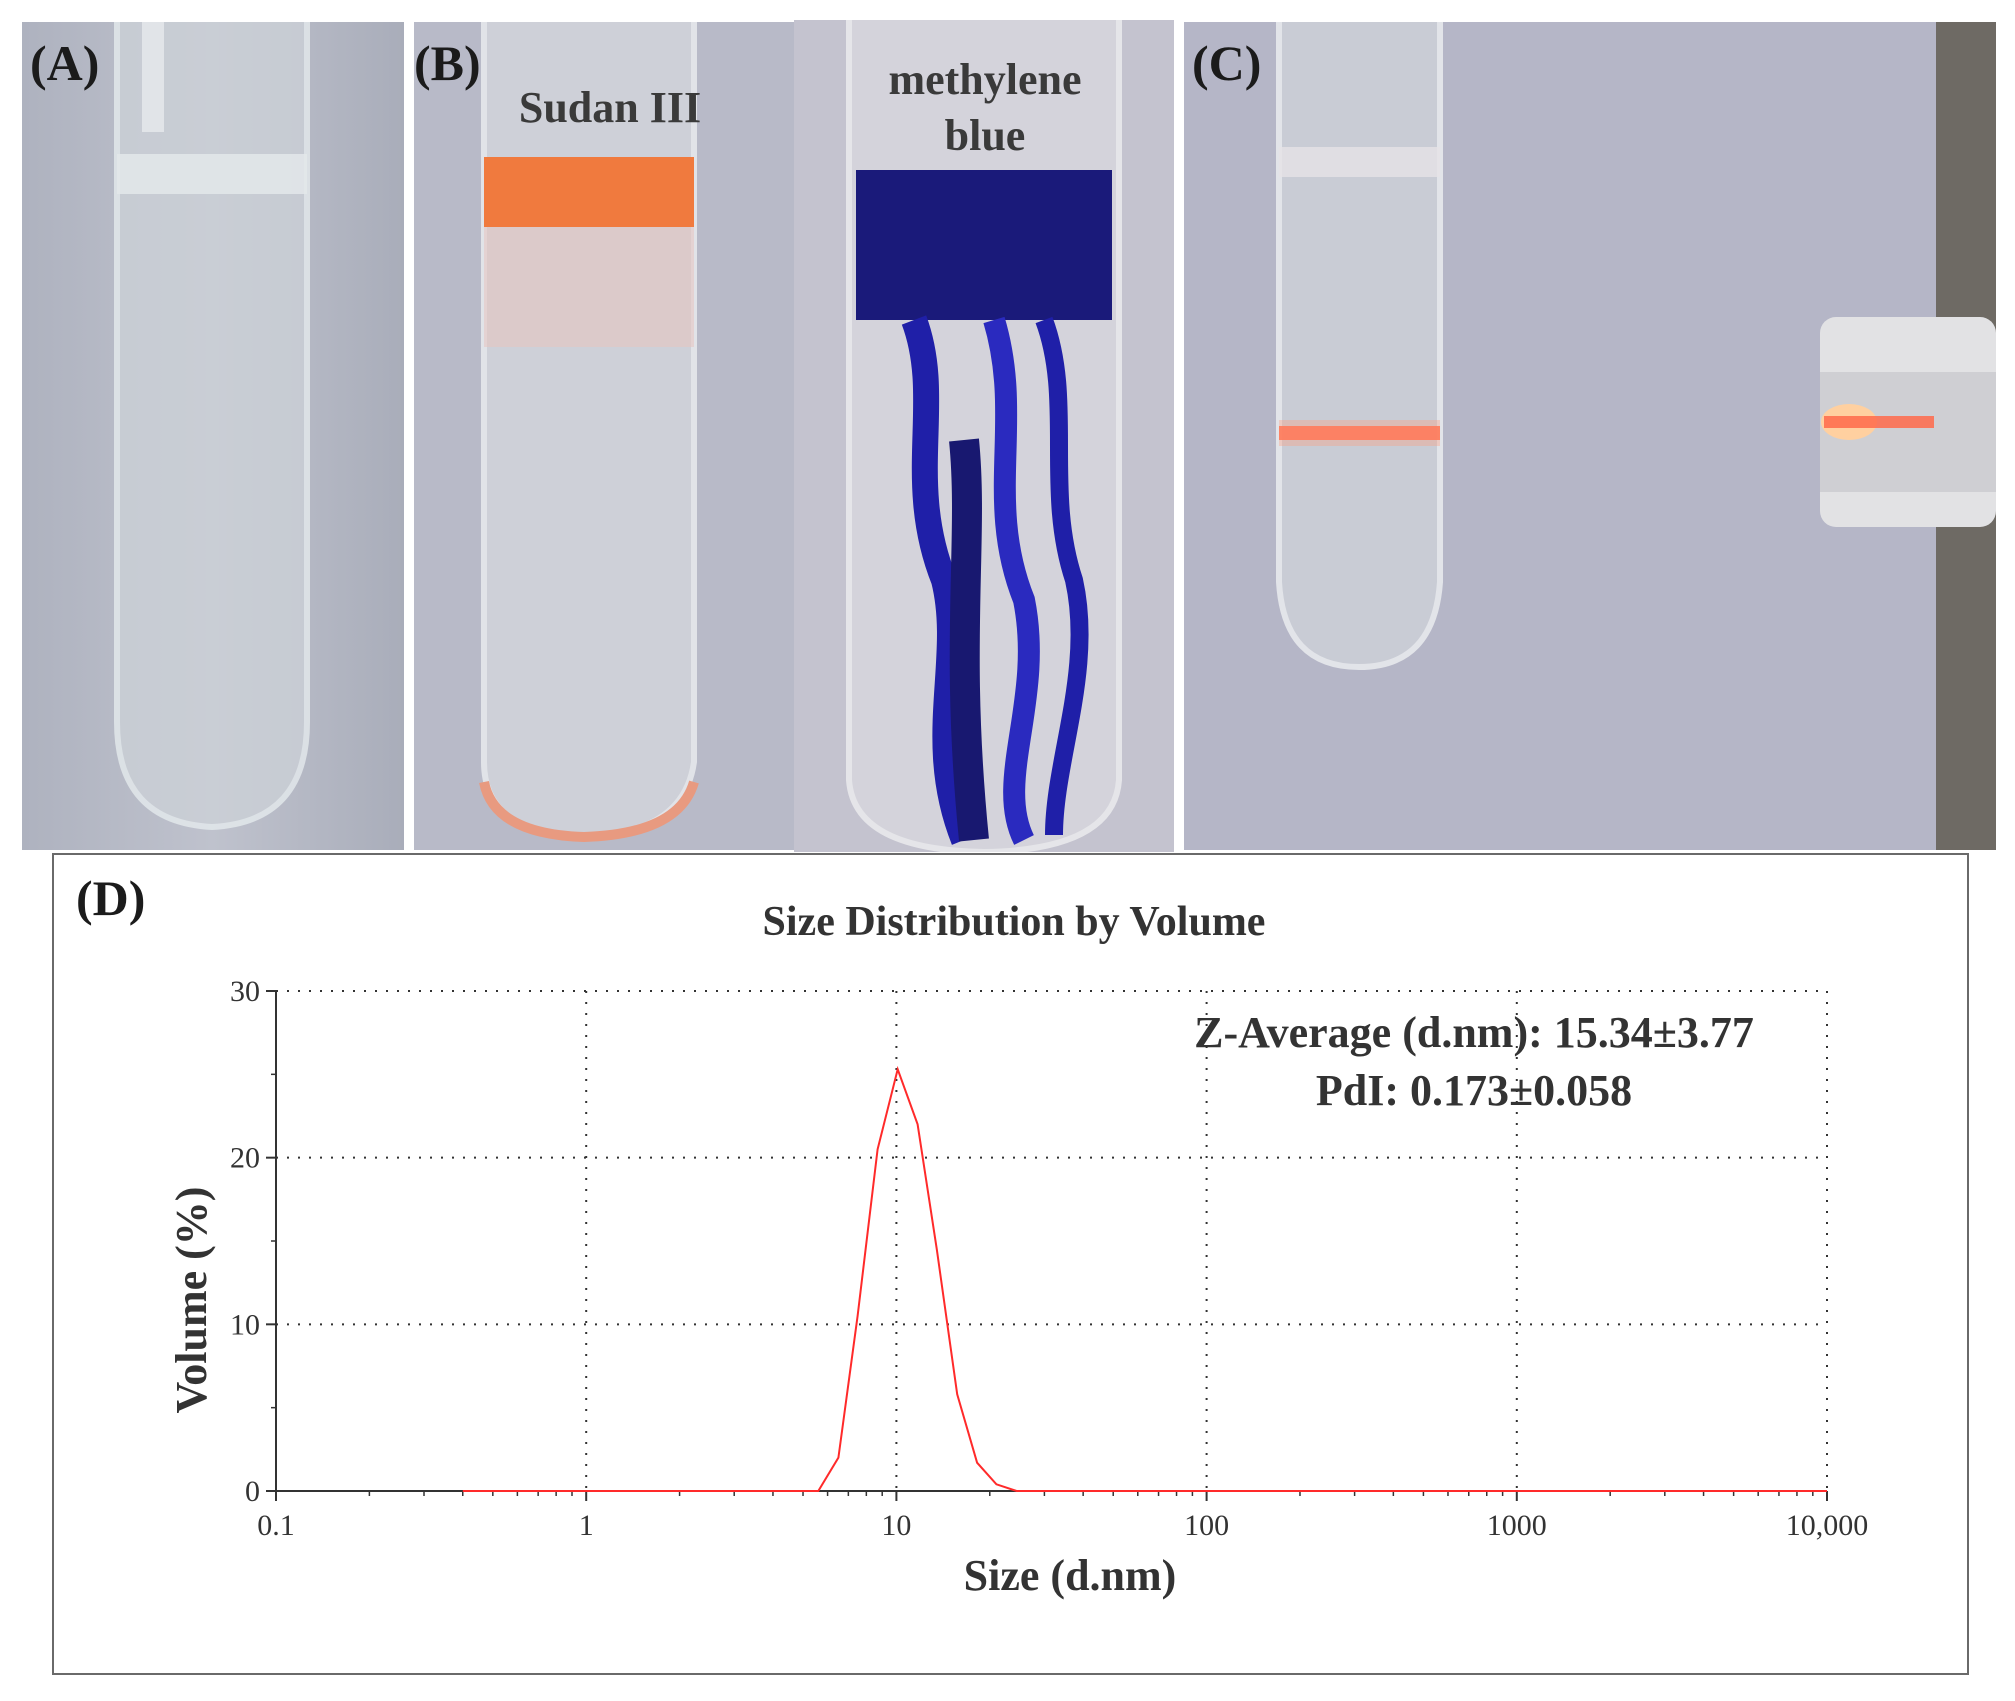  I want to click on panel-label-b: (B), so click(447, 63).